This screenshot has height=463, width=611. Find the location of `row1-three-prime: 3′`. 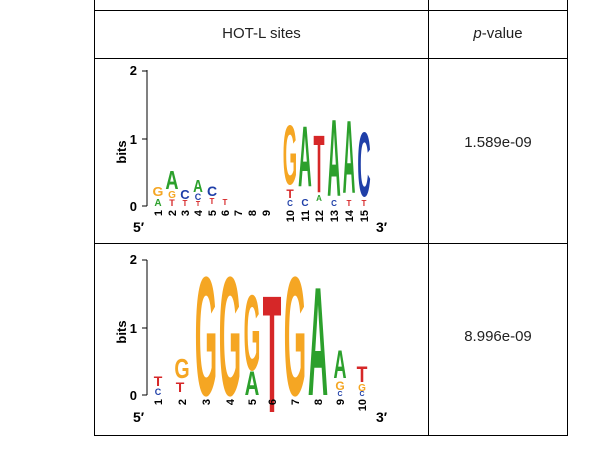

row1-three-prime: 3′ is located at coordinates (382, 227).